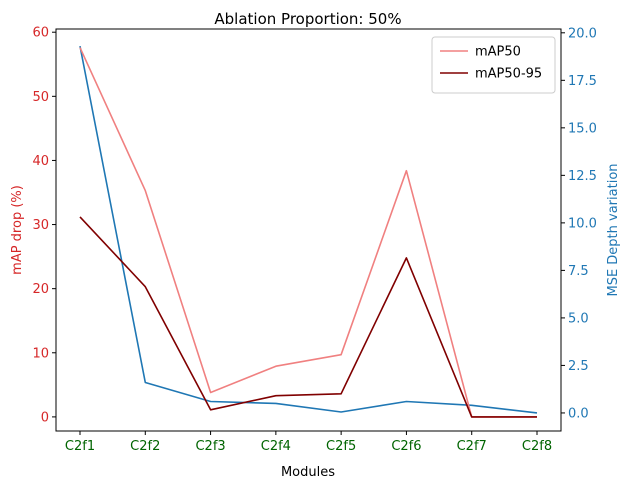 The width and height of the screenshot is (630, 489). Describe the element at coordinates (307, 19) in the screenshot. I see `chart-title: Ablation Proportion: 50%` at that location.